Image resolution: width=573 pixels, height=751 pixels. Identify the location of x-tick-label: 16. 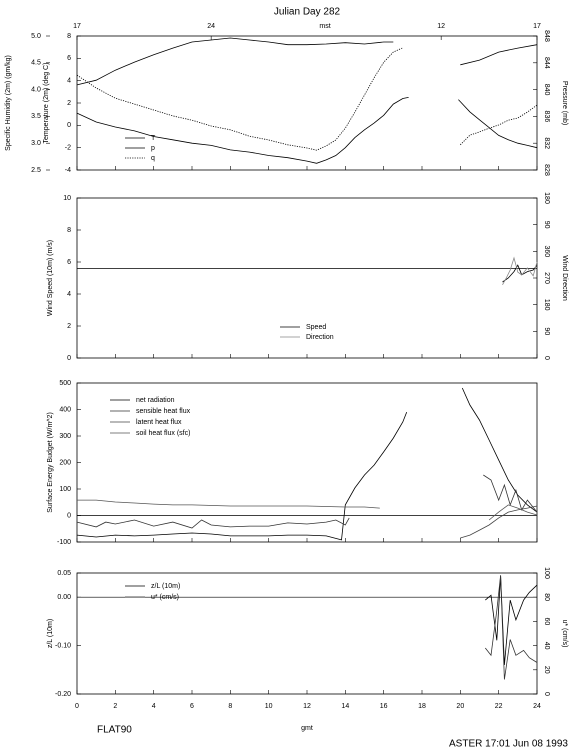
(384, 706).